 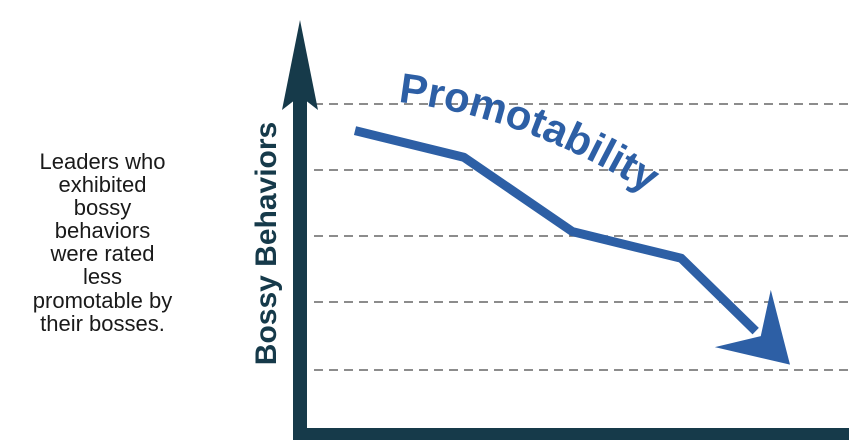 What do you see at coordinates (102, 277) in the screenshot?
I see `caption-line: less` at bounding box center [102, 277].